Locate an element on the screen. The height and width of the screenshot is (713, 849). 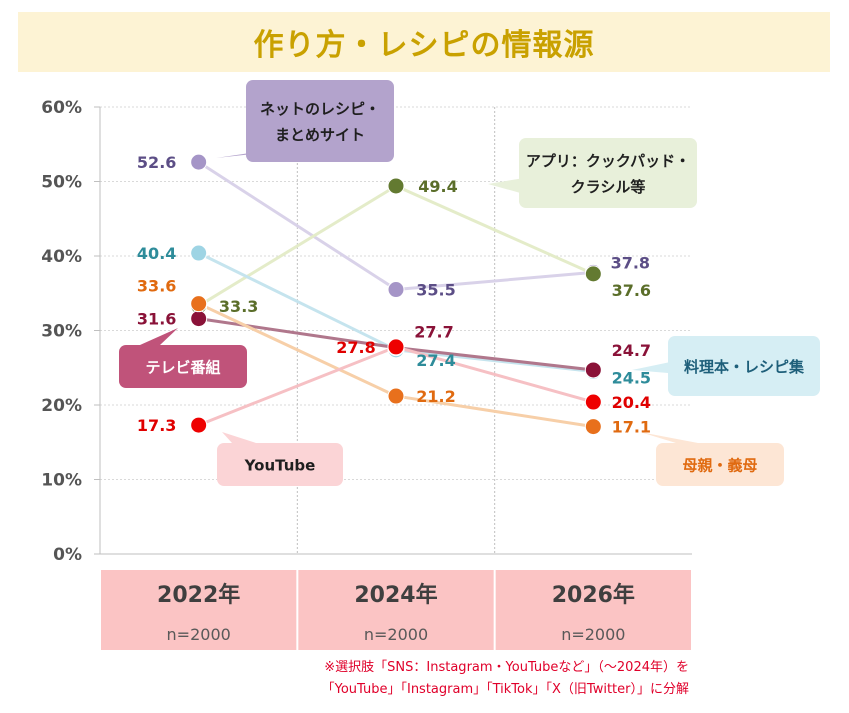
y-tick-label: 60% is located at coordinates (61, 108).